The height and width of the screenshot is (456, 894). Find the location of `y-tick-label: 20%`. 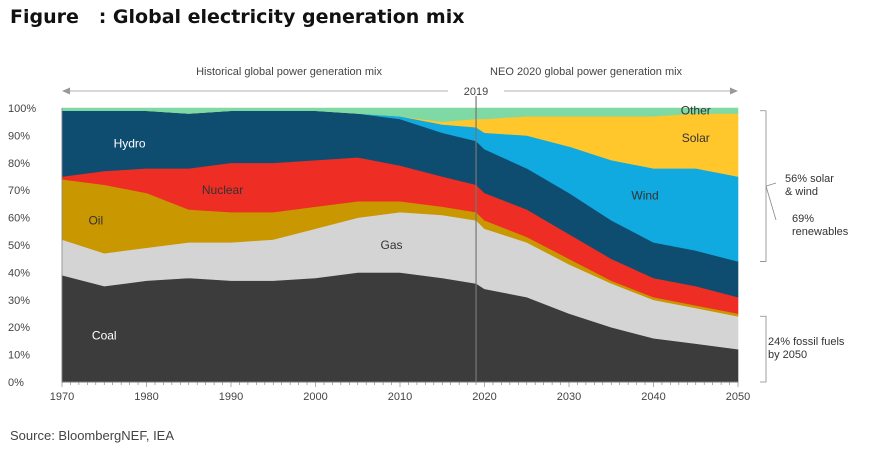

y-tick-label: 20% is located at coordinates (19, 328).